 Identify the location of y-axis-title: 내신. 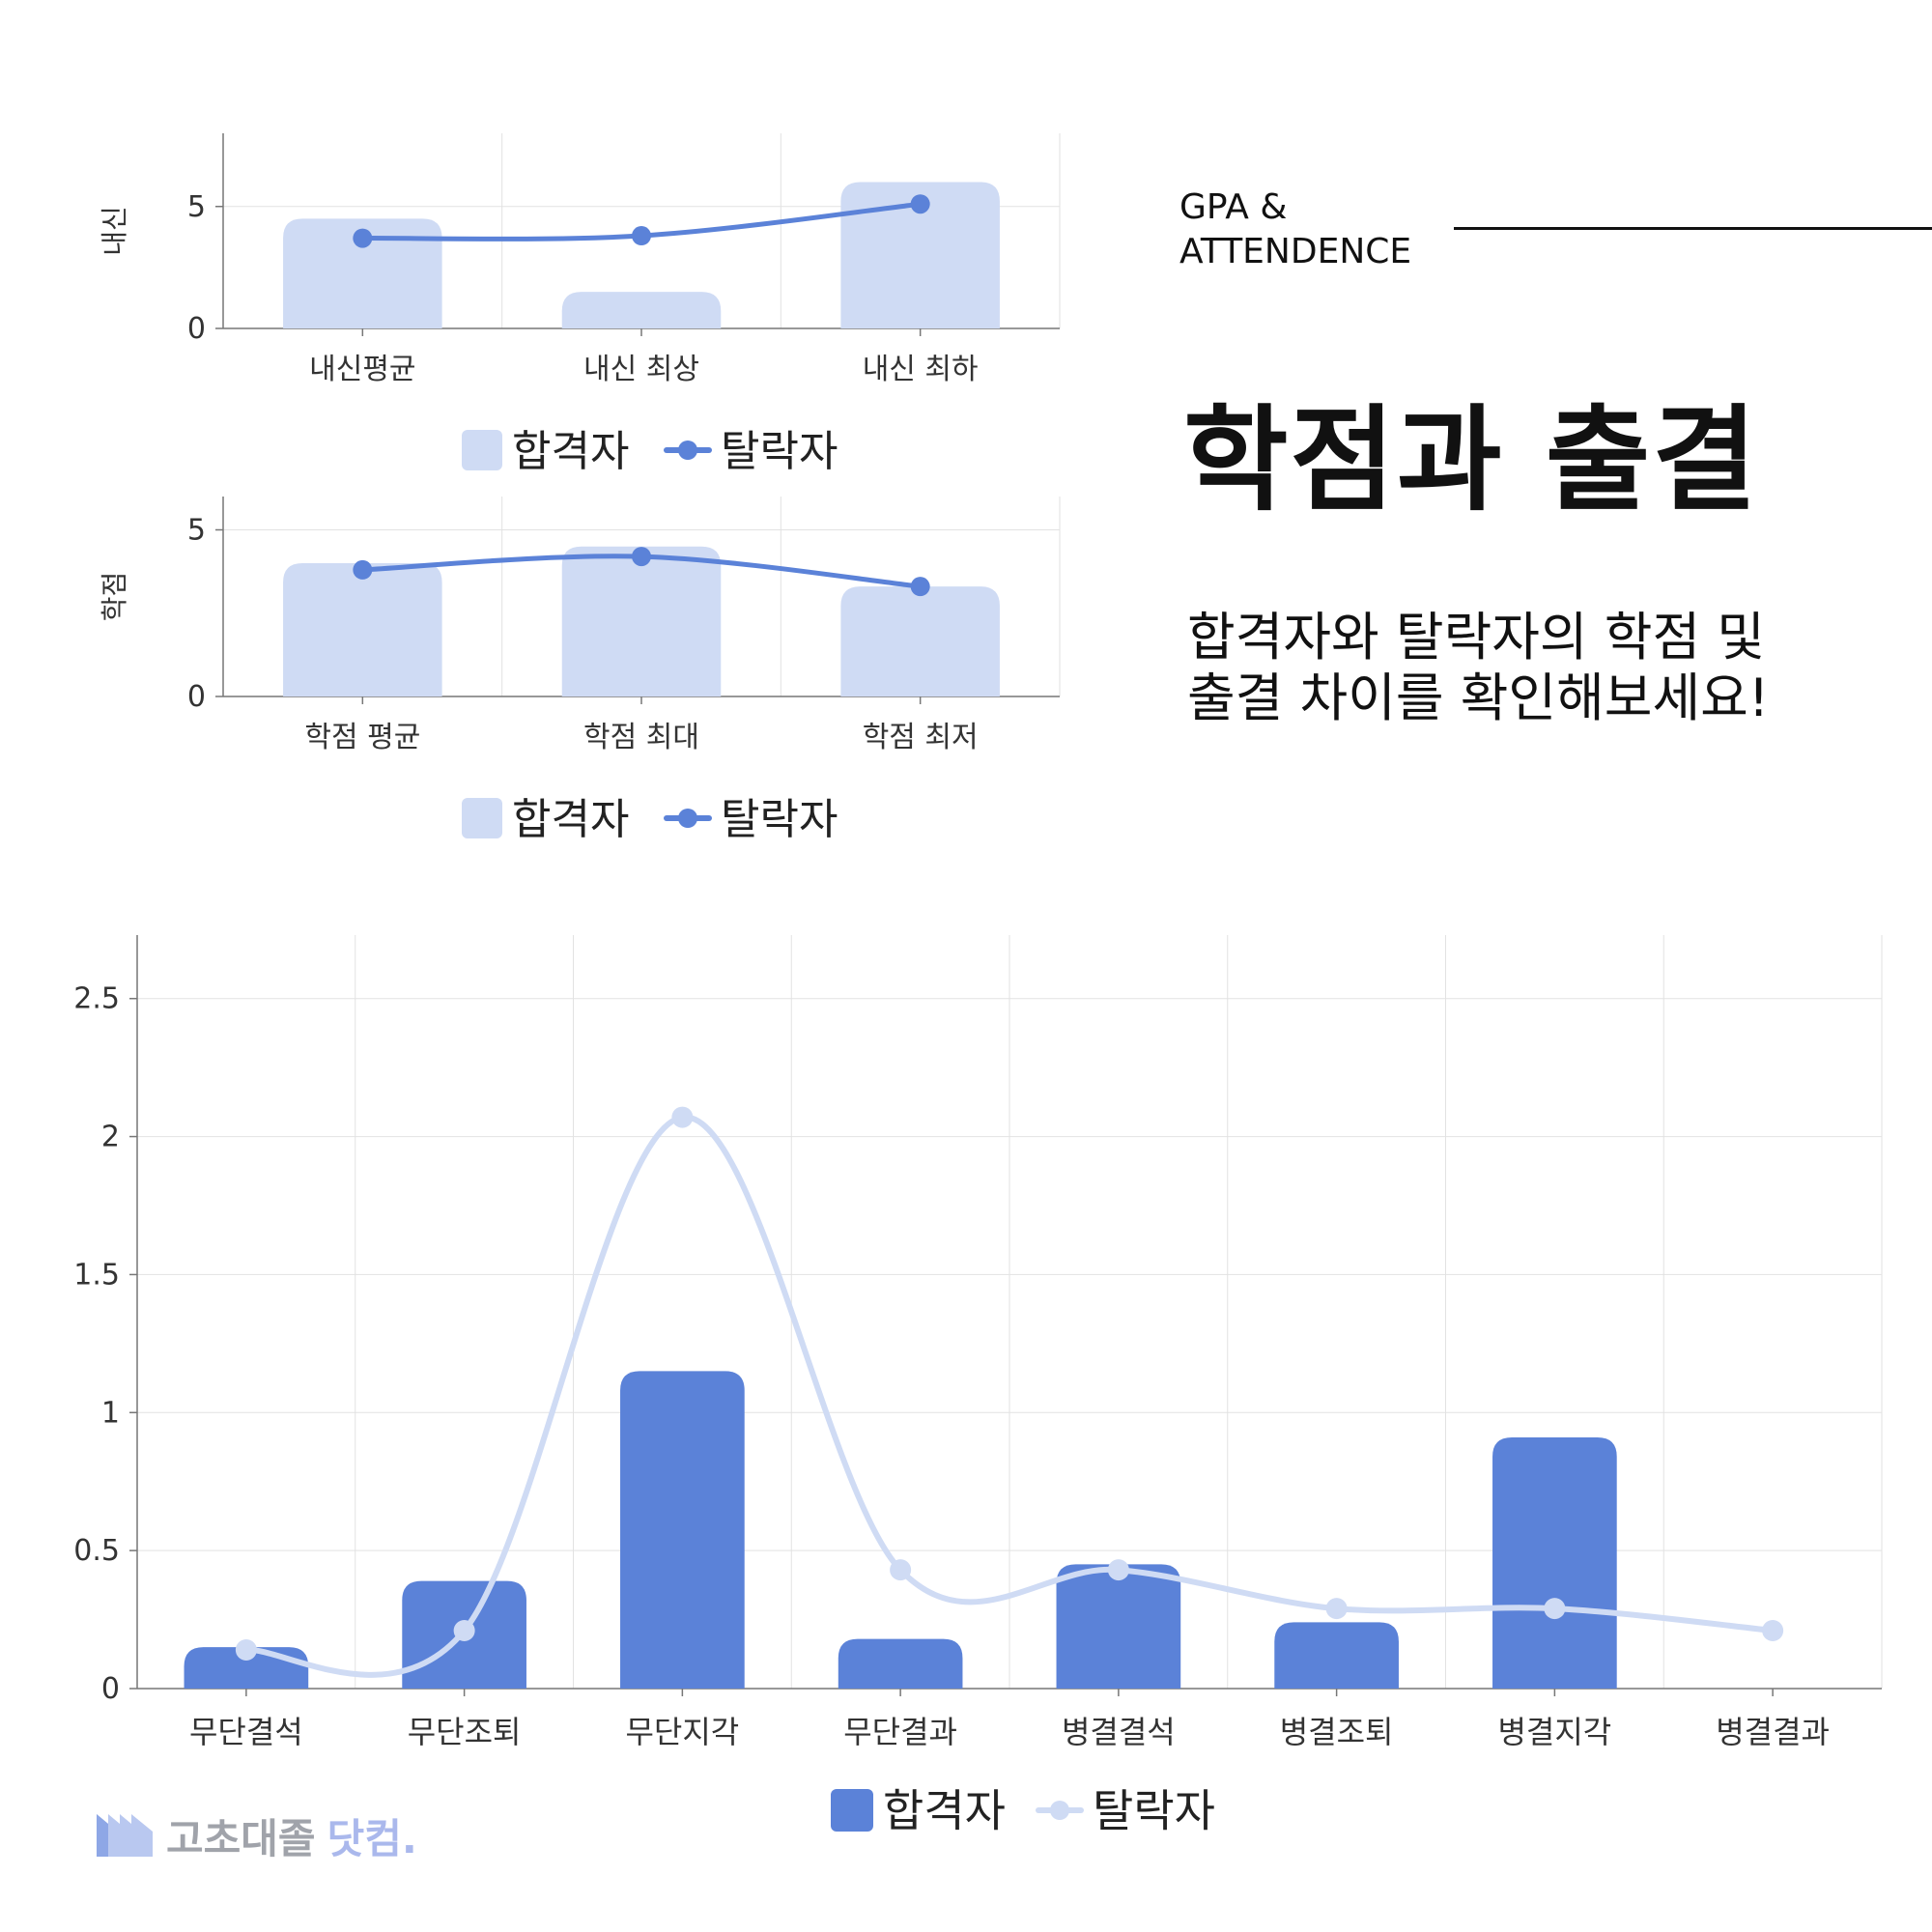
(114, 231).